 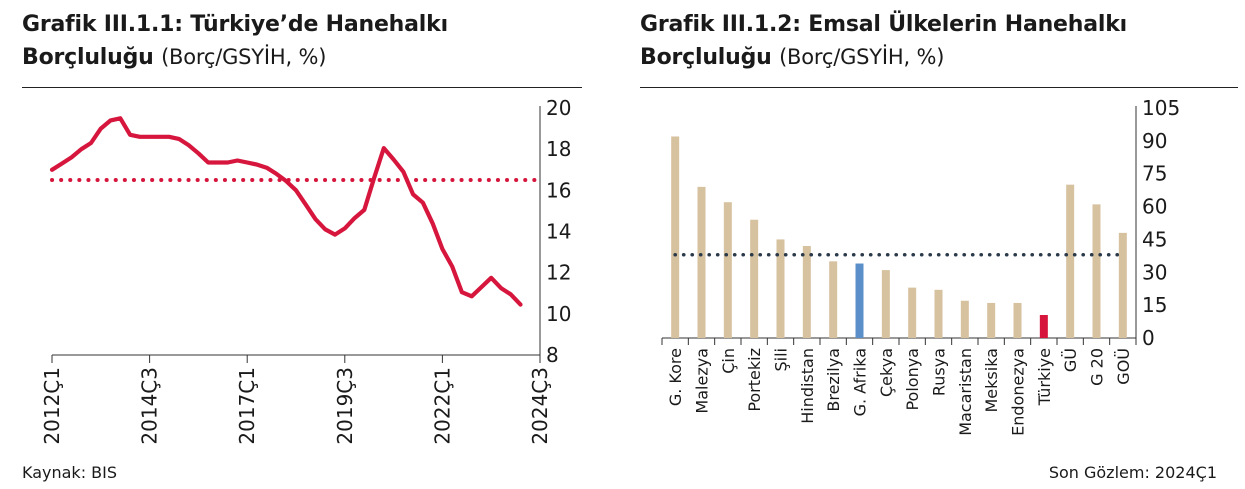 I want to click on line-y-tick-label: 16, so click(x=558, y=190).